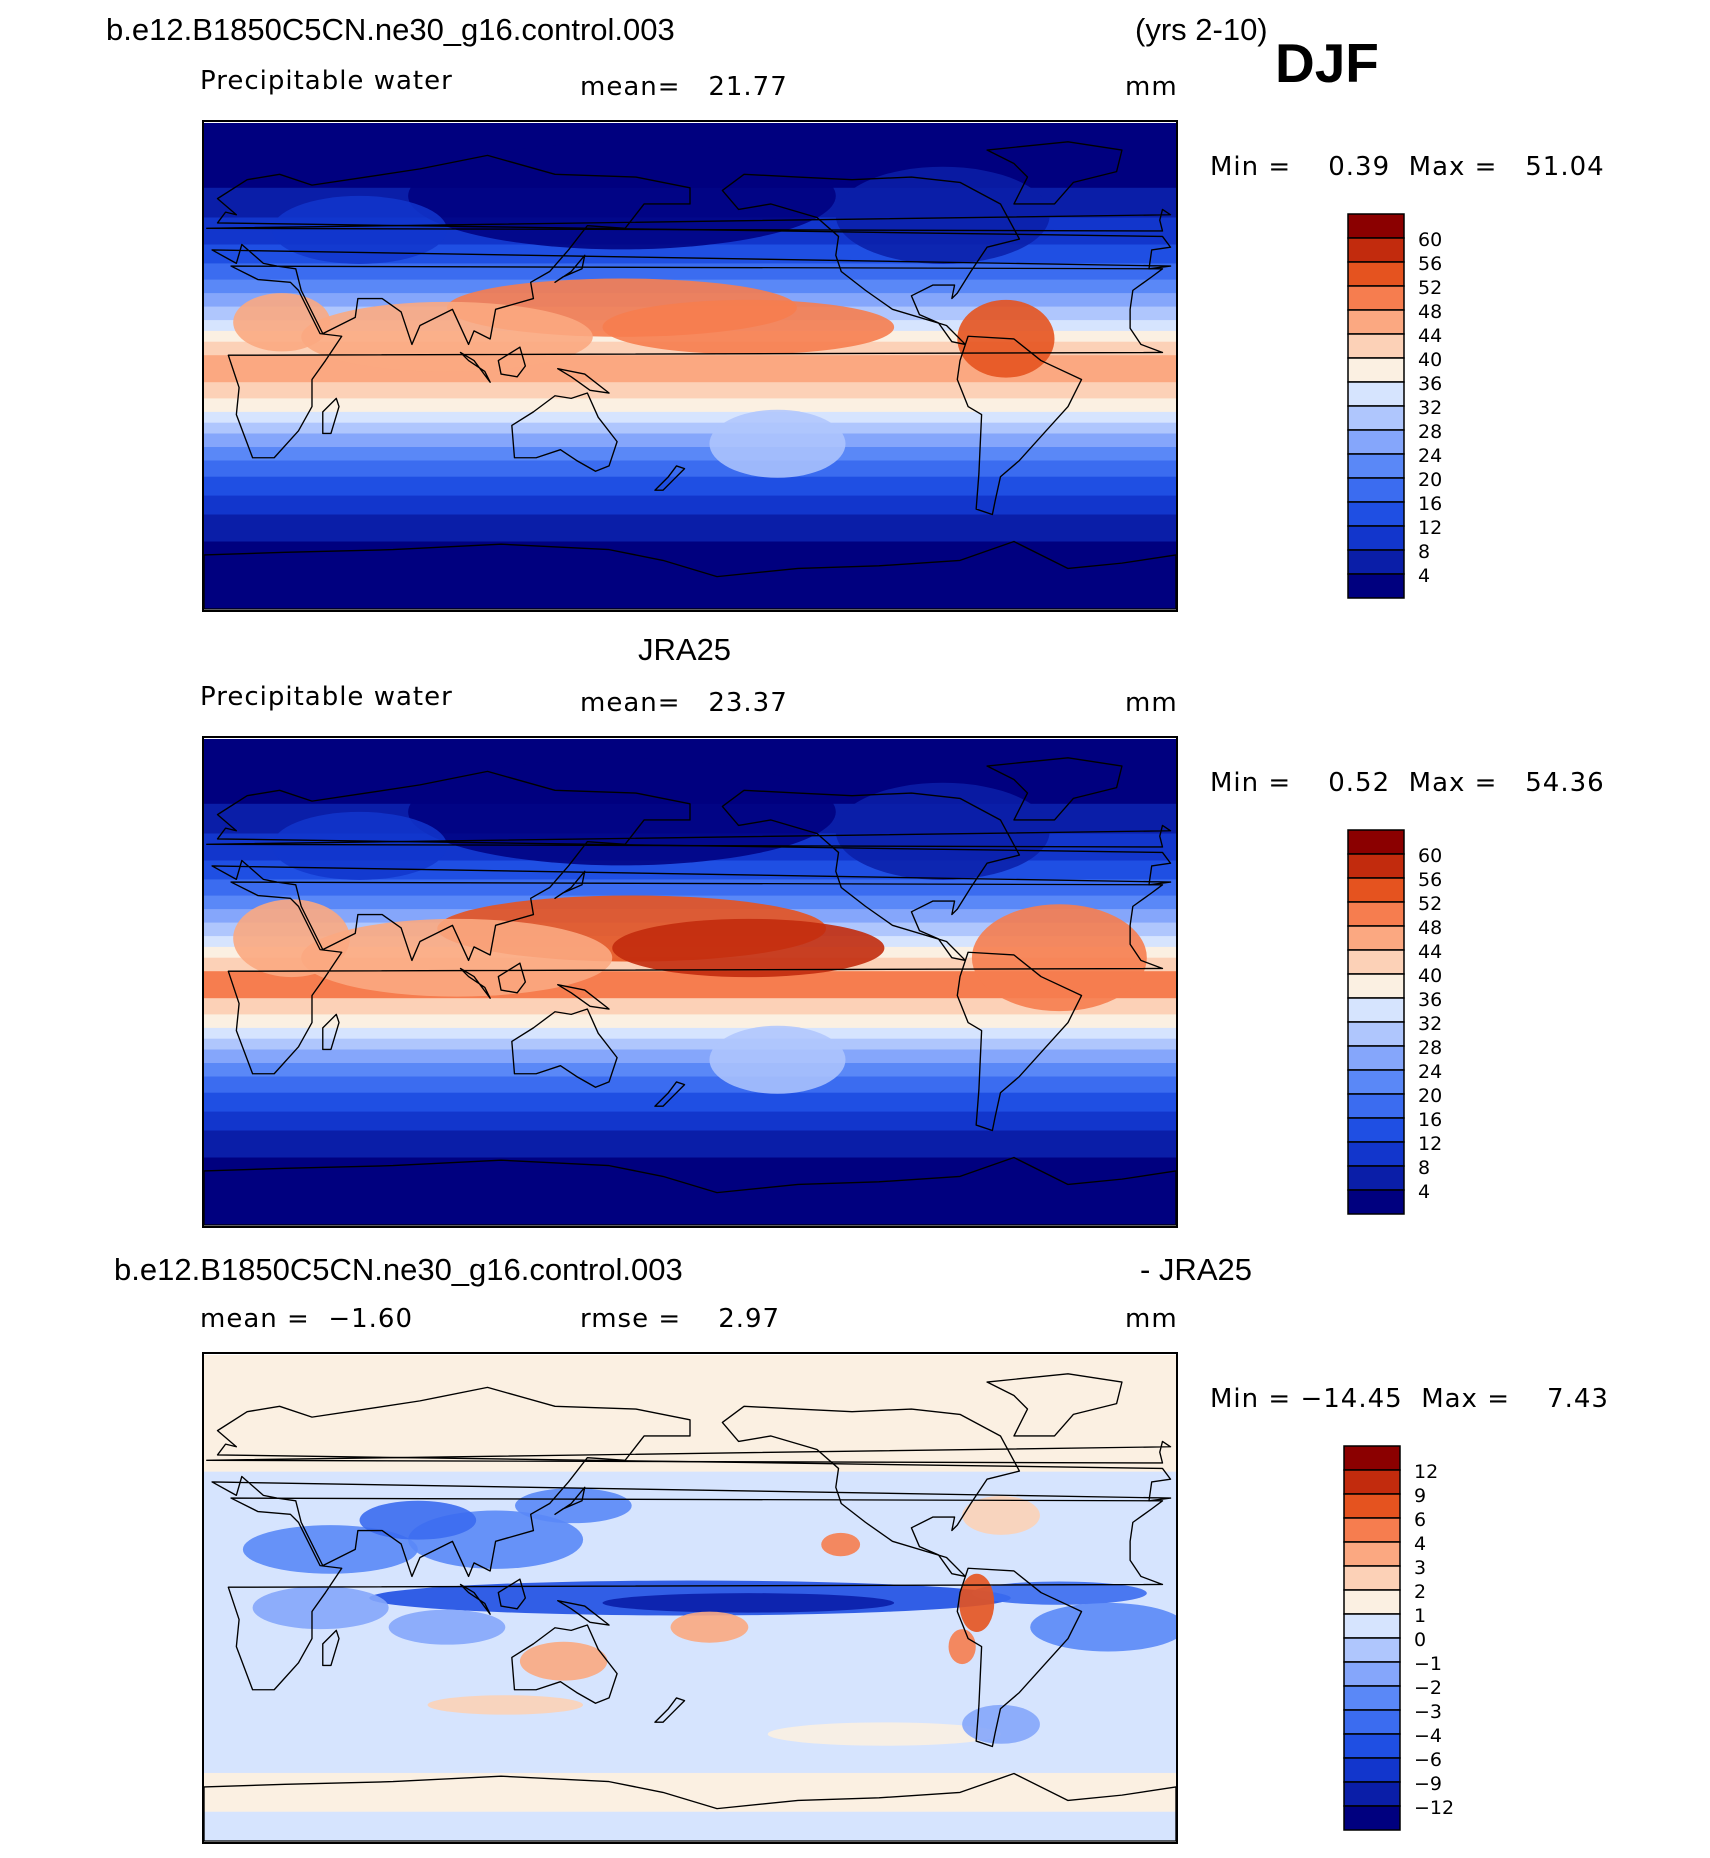 This screenshot has height=1858, width=1710. Describe the element at coordinates (1430, 1000) in the screenshot. I see `colorbar-label: 36` at that location.